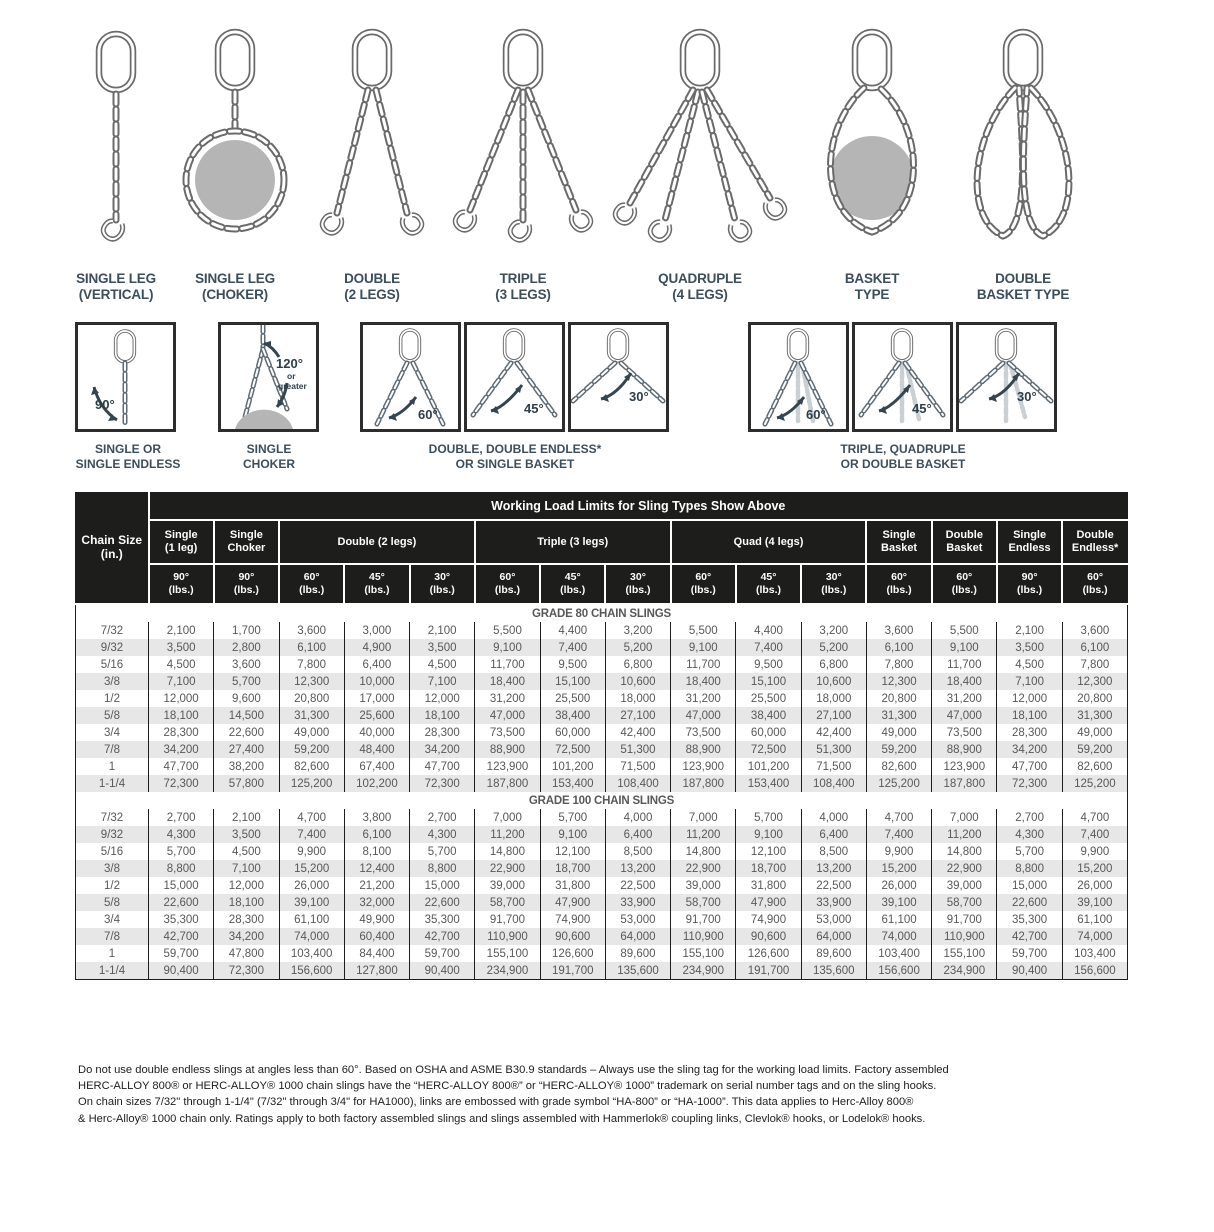 Image resolution: width=1214 pixels, height=1232 pixels. What do you see at coordinates (246, 576) in the screenshot?
I see `degree-value: 90°` at bounding box center [246, 576].